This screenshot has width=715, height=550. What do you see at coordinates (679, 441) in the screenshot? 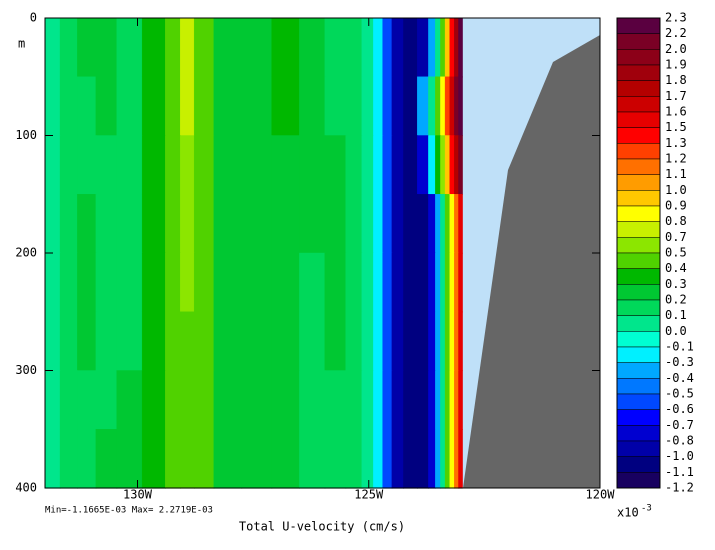
I see `colorbar-tick-label: -0.8` at bounding box center [679, 441].